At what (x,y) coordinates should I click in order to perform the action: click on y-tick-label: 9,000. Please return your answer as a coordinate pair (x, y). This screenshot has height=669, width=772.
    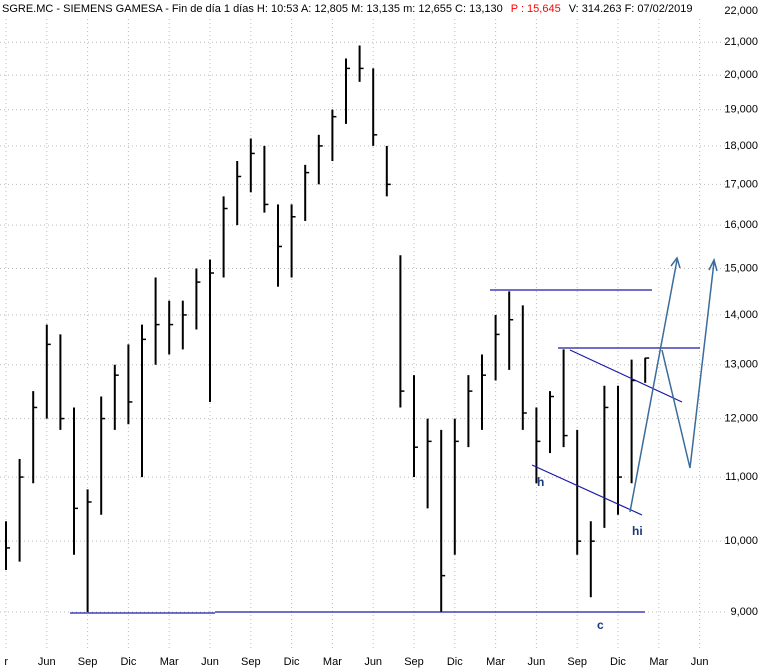
    Looking at the image, I should click on (744, 612).